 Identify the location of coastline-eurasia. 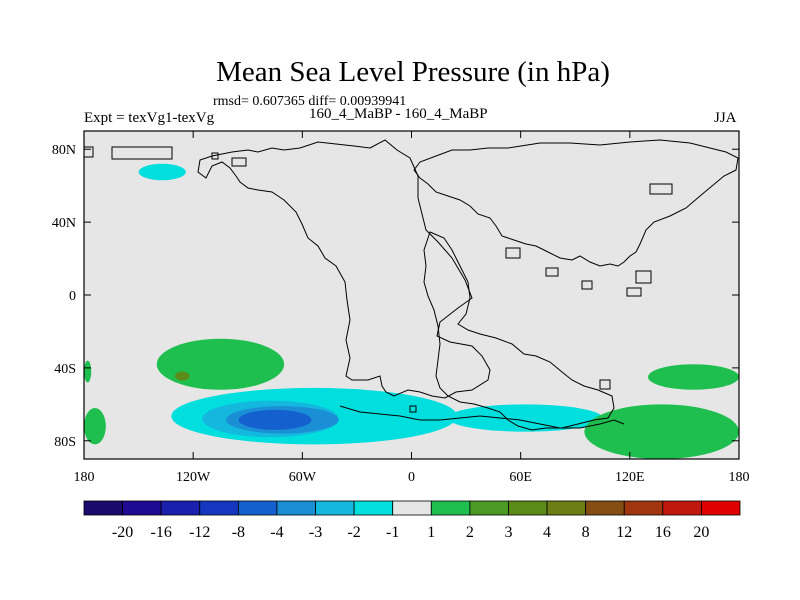
(576, 203).